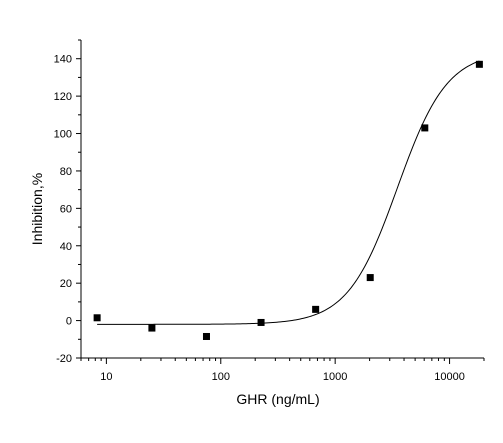 This screenshot has height=443, width=503. Describe the element at coordinates (69, 322) in the screenshot. I see `y-tick-label: 0` at that location.